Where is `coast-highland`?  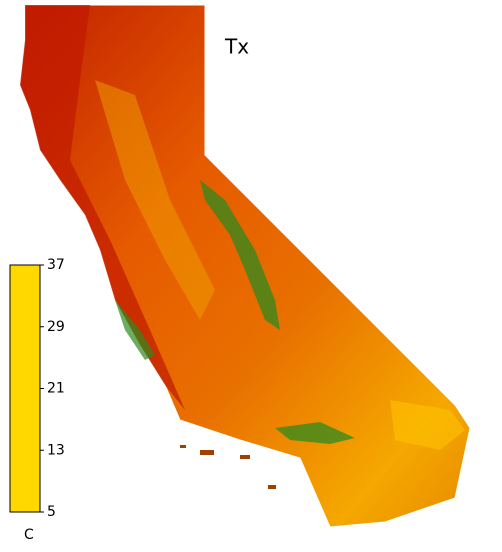 coast-highland is located at coordinates (135, 330).